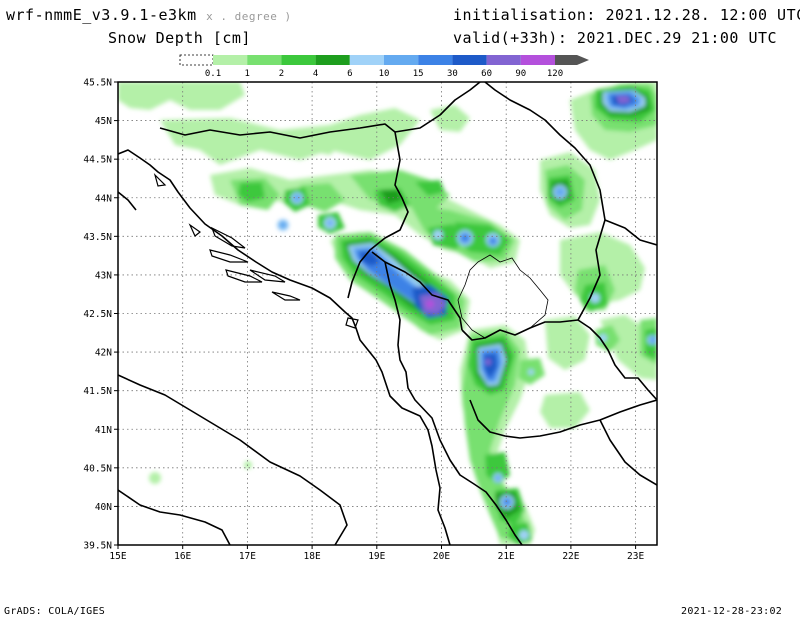  I want to click on lon-label: 23E, so click(635, 556).